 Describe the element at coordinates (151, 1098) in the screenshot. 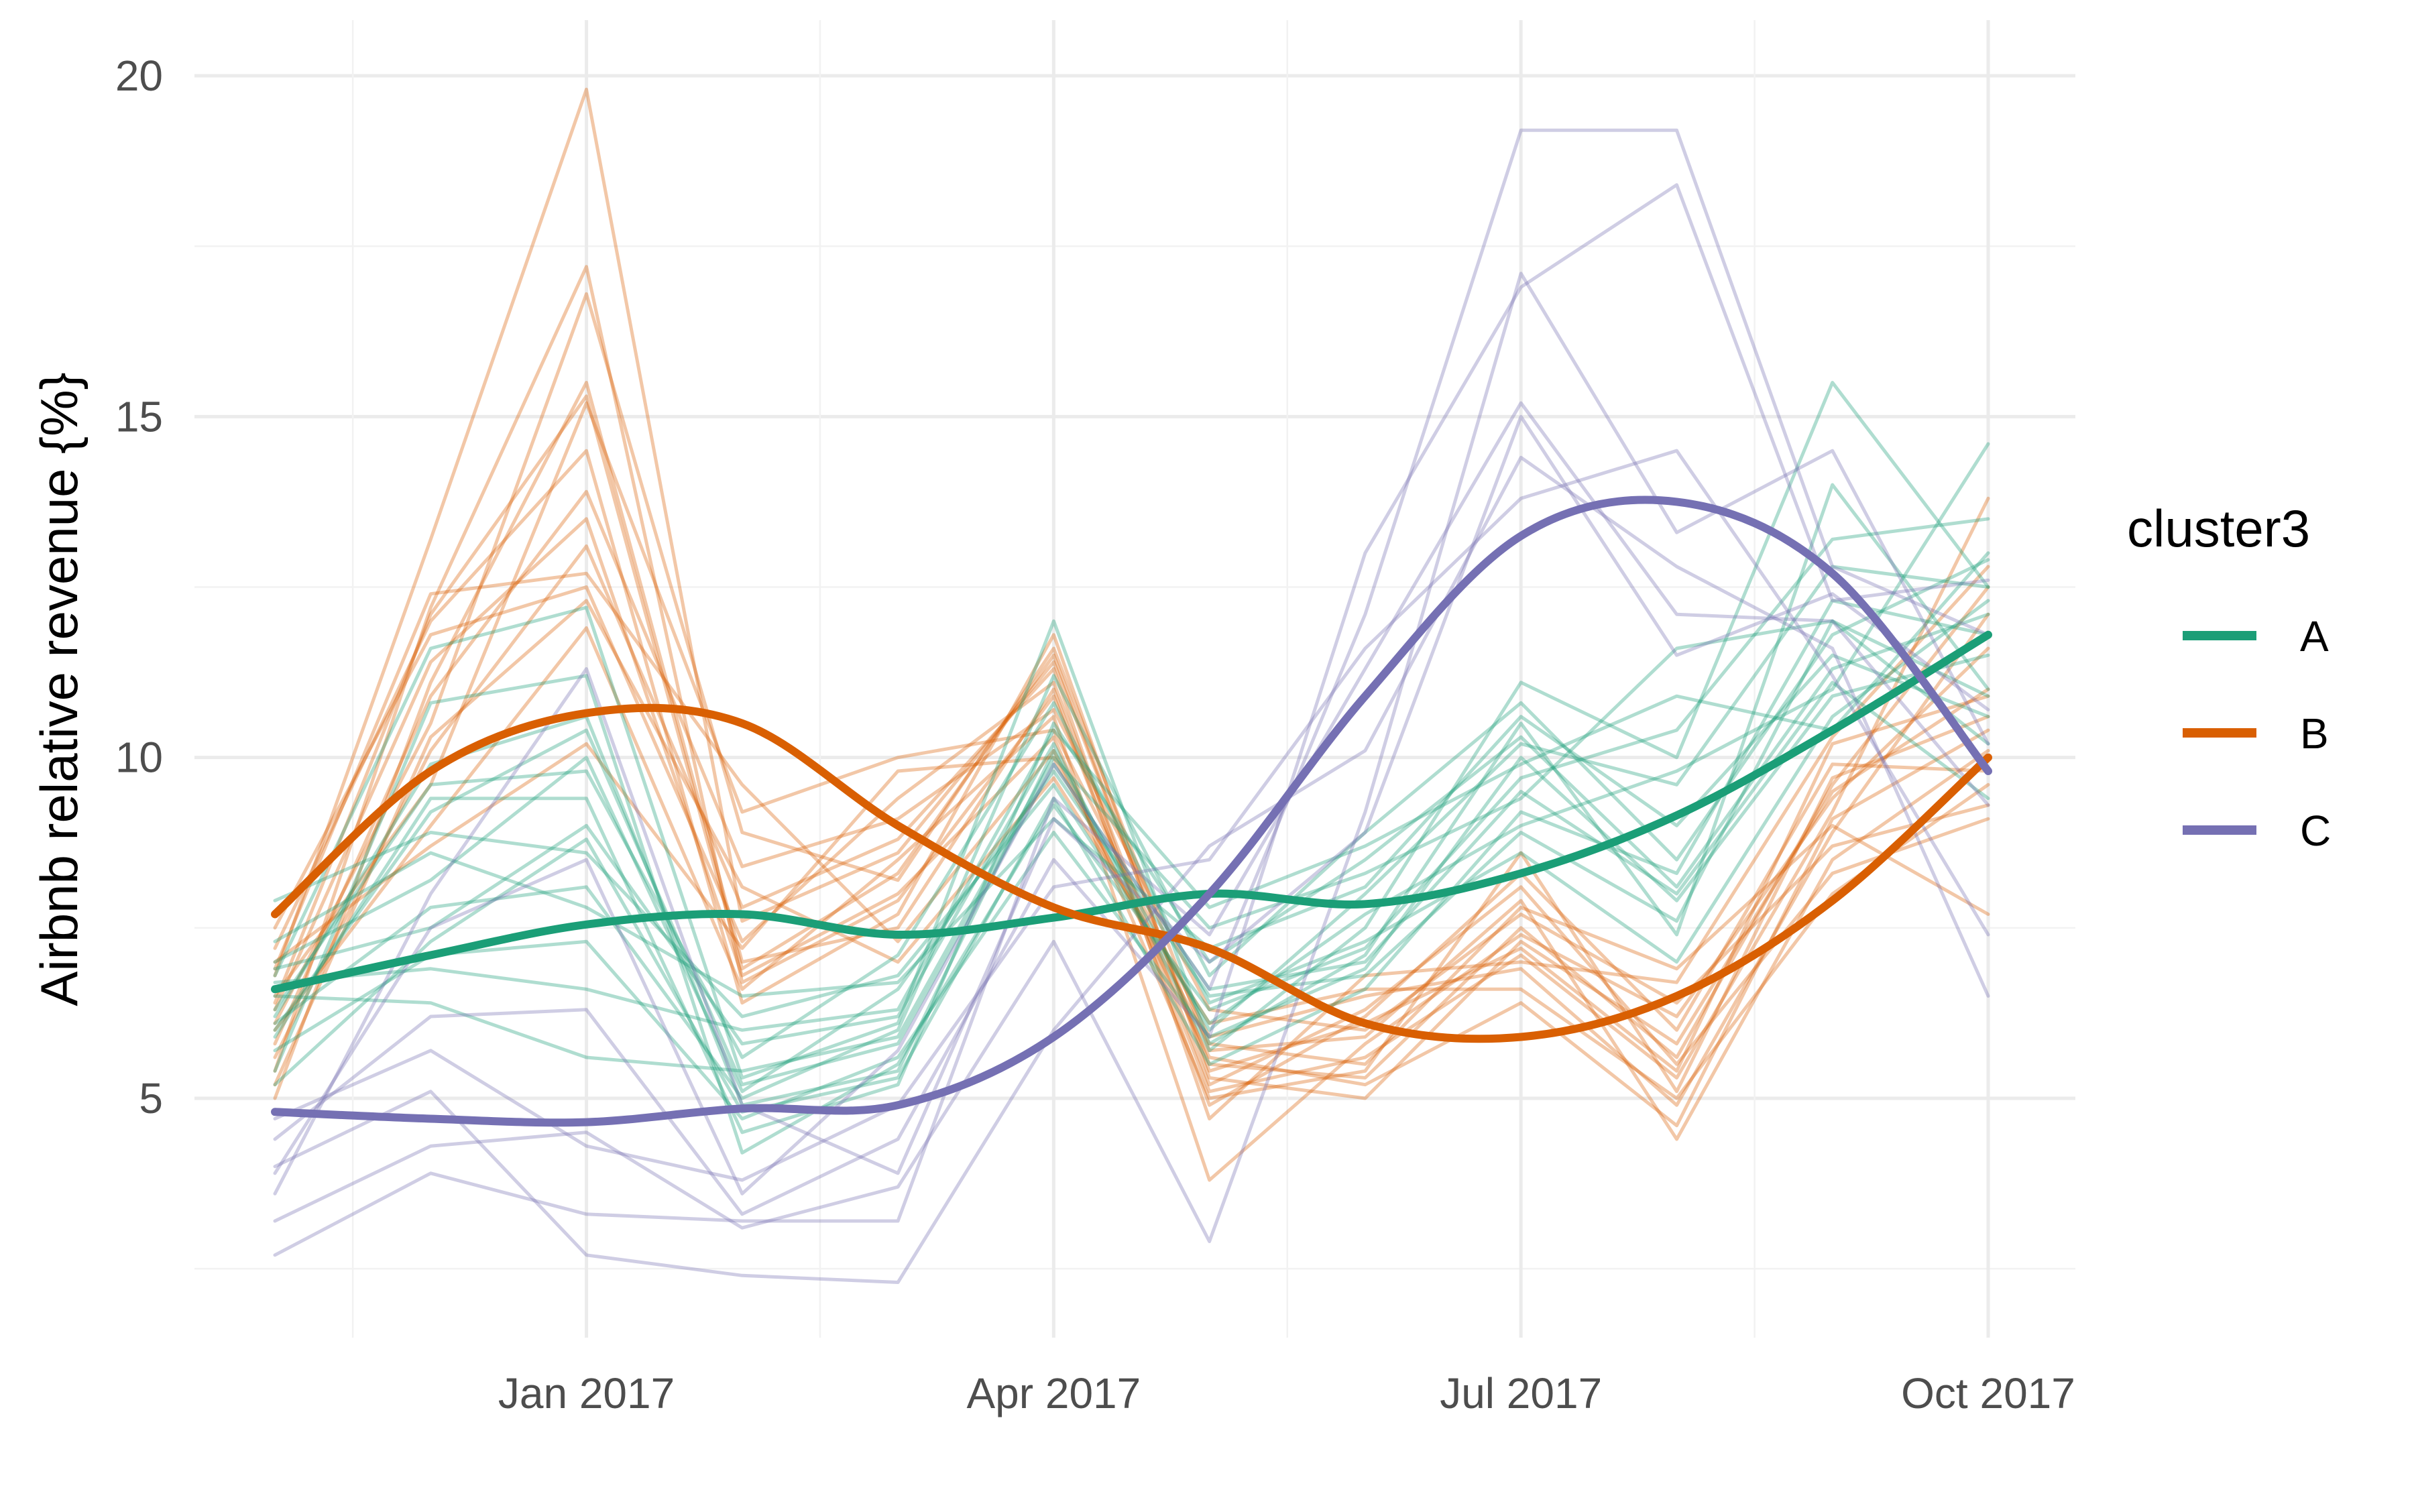

I see `y-tick-label: 5` at that location.